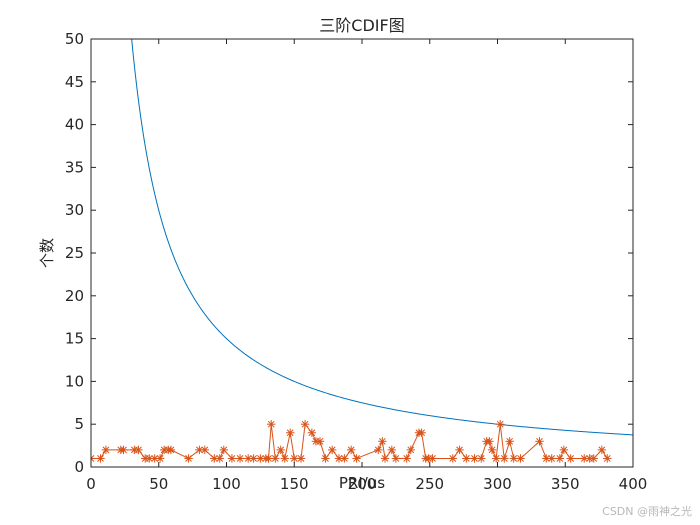  I want to click on chart-title: 三阶CDIF图, so click(361, 25).